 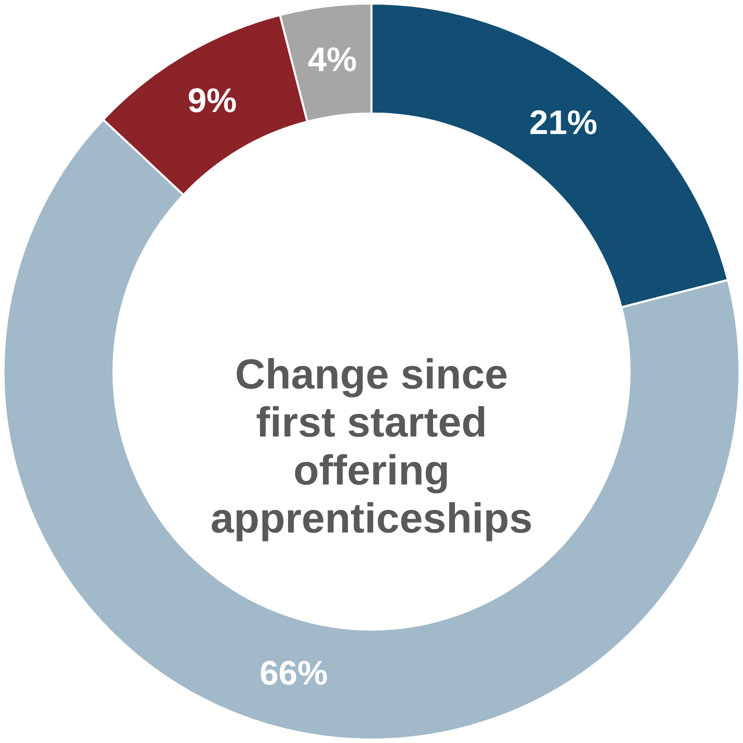 I want to click on data-label: 9%, so click(x=212, y=101).